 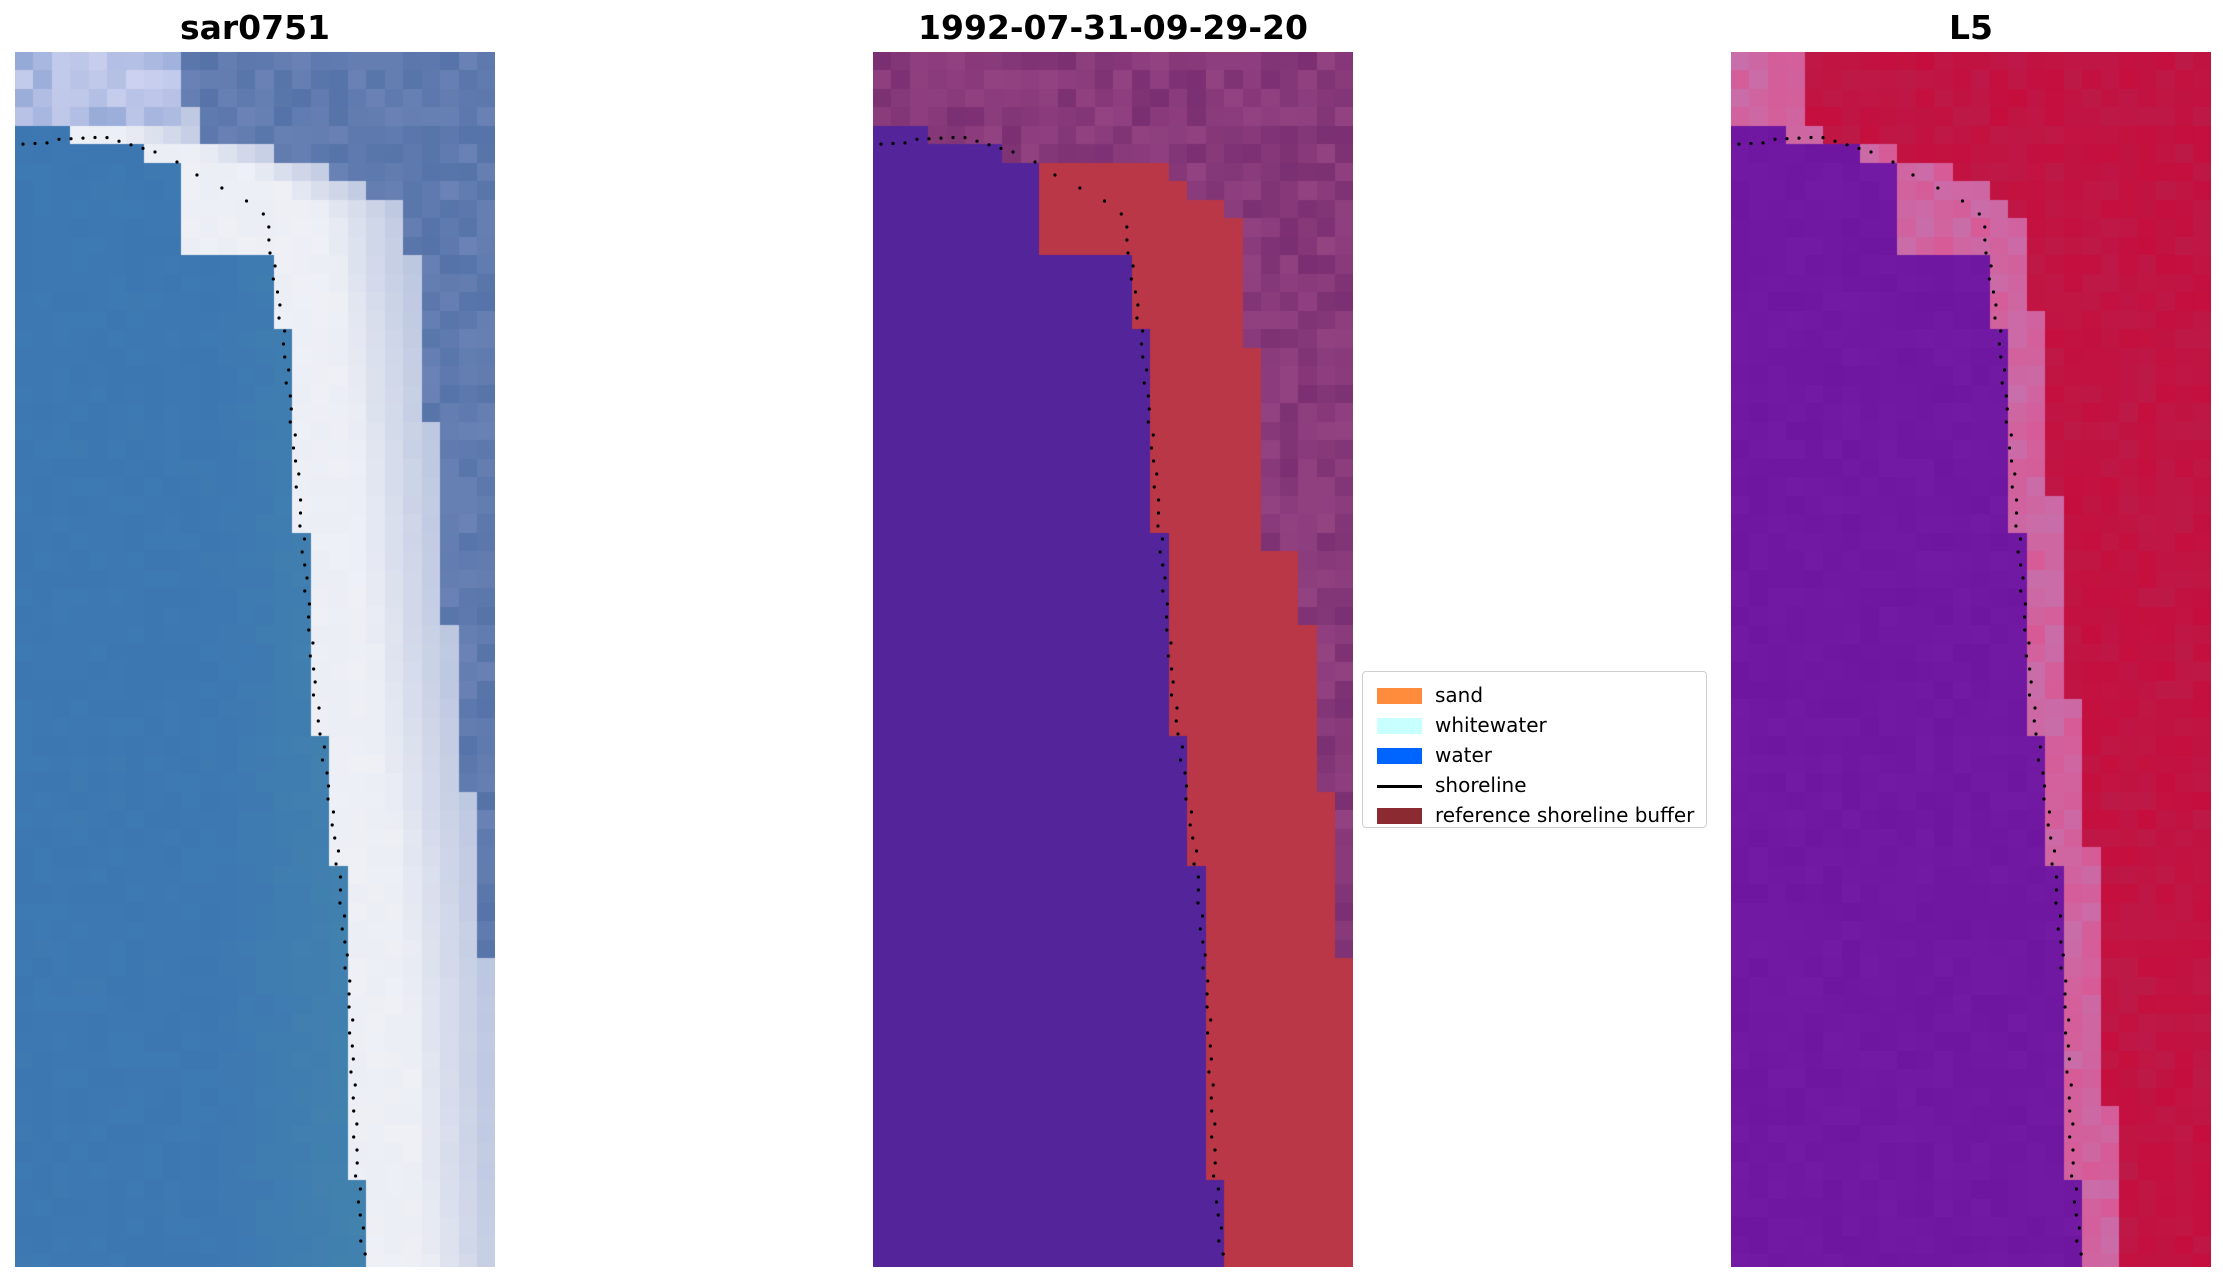 I want to click on panel-title-date: 1992-07-31-09-29-20, so click(x=1113, y=27).